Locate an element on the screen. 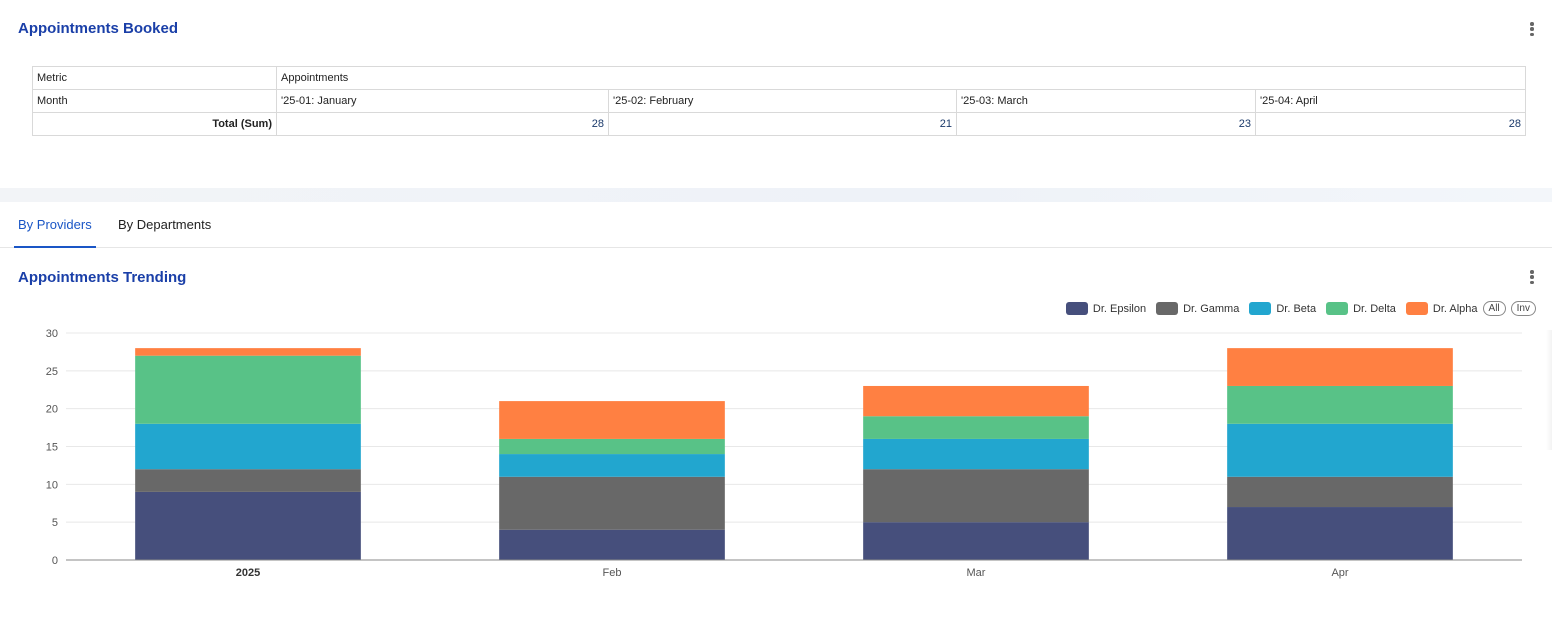 This screenshot has height=620, width=1552. legend-item-dr-delta: Dr. Delta is located at coordinates (1361, 308).